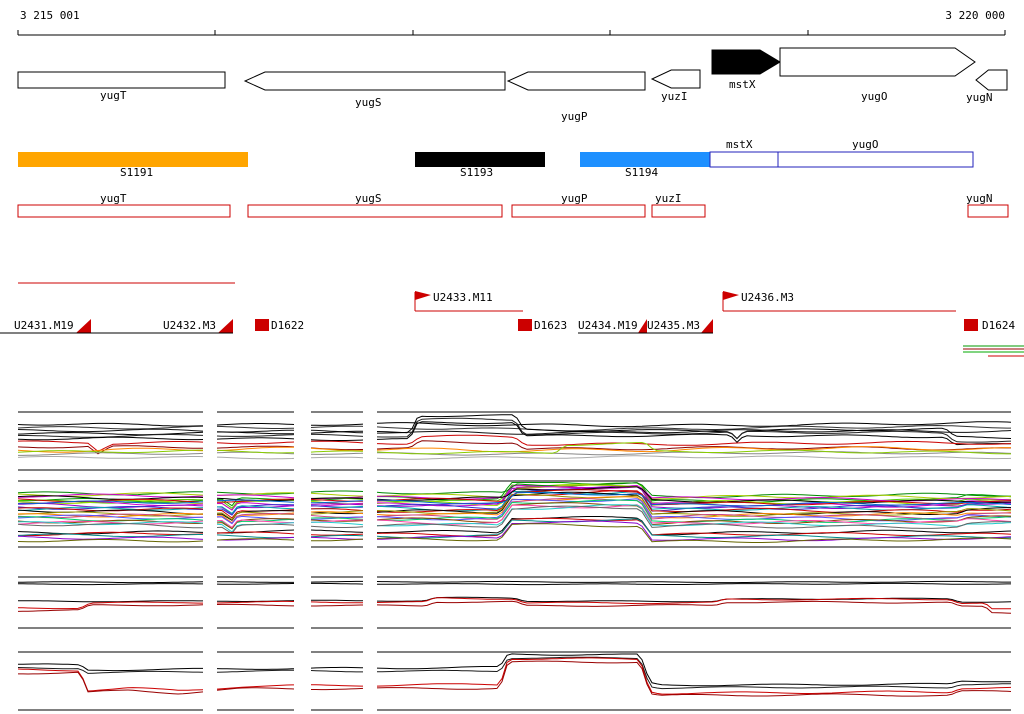 The image size is (1024, 714). What do you see at coordinates (744, 159) in the screenshot?
I see `segment-box-mstX` at bounding box center [744, 159].